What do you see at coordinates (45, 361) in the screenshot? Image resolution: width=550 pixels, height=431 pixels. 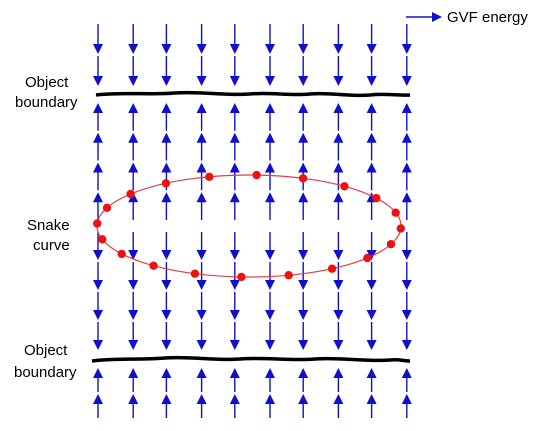 I see `bottom-boundary-label: Object boundary` at bounding box center [45, 361].